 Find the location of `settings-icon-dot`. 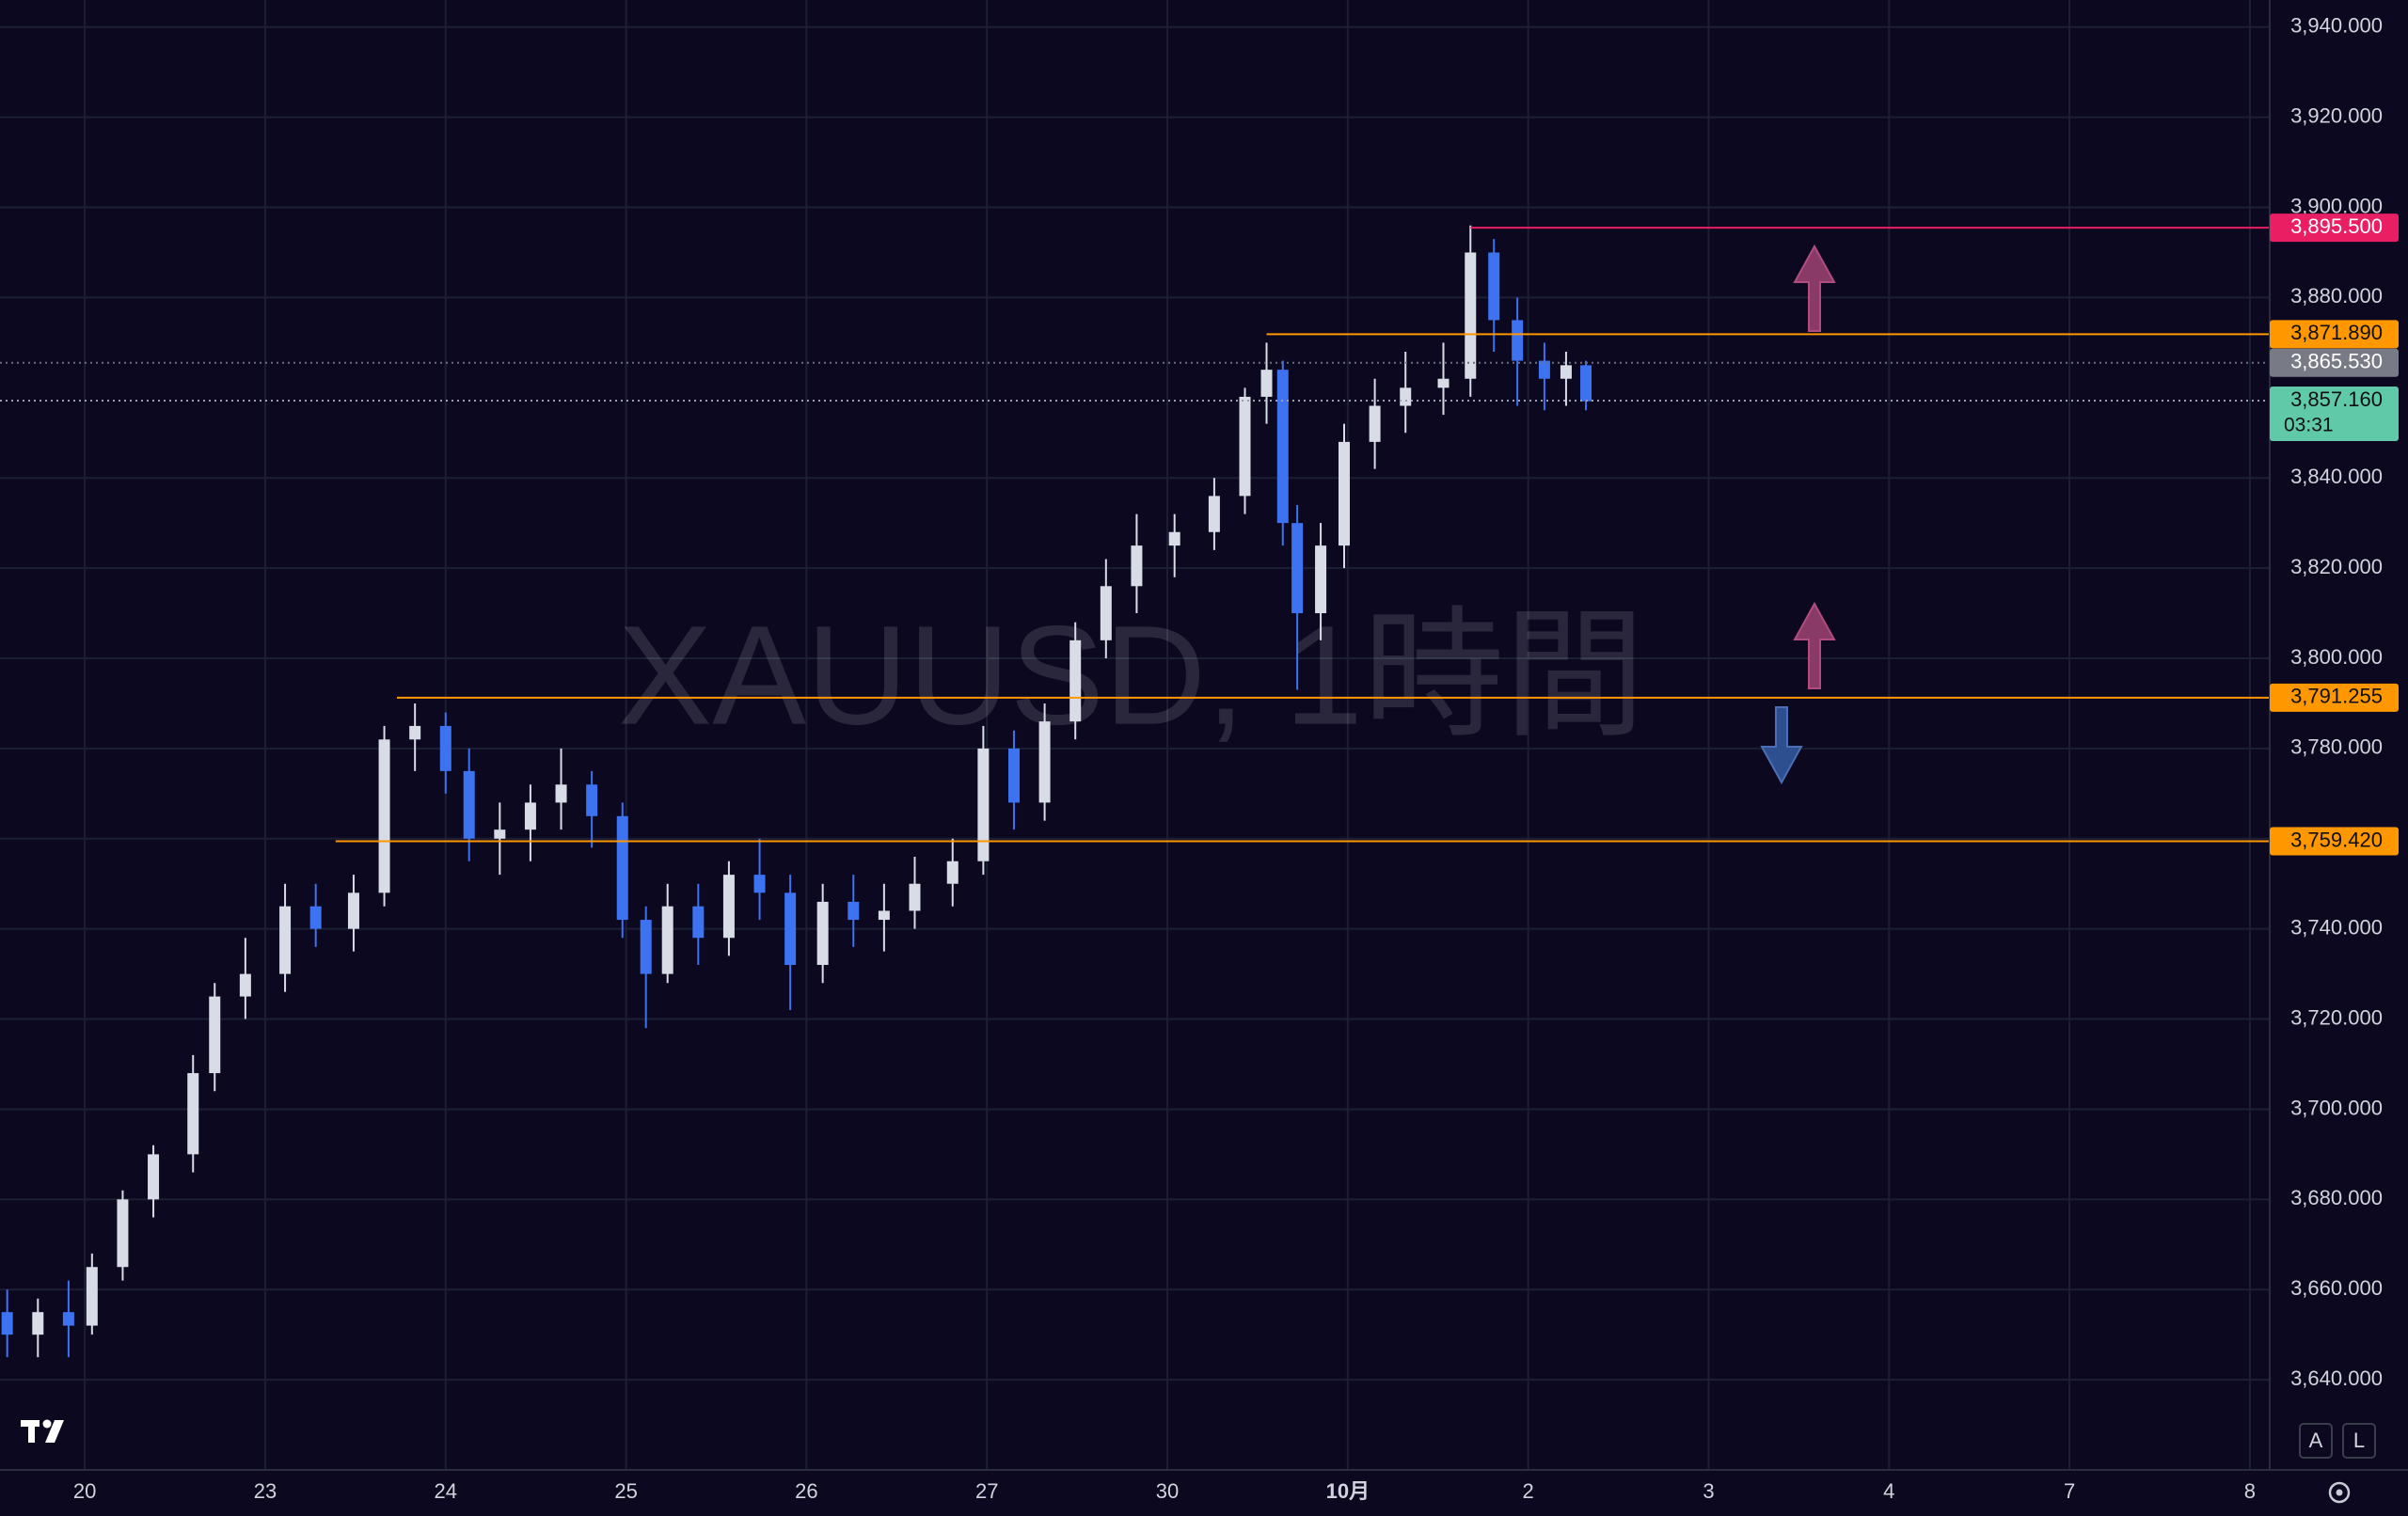

settings-icon-dot is located at coordinates (2340, 1492).